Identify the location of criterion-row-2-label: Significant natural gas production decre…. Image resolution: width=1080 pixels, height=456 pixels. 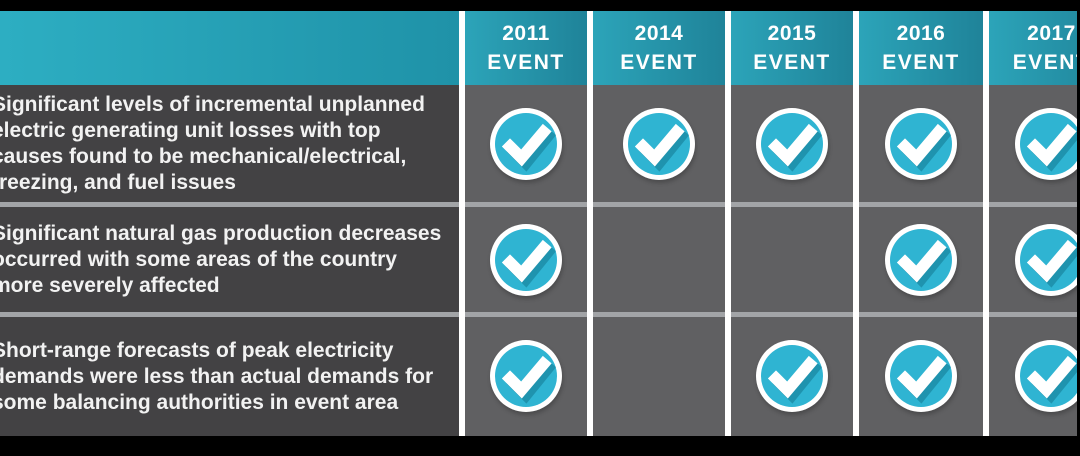
(221, 259).